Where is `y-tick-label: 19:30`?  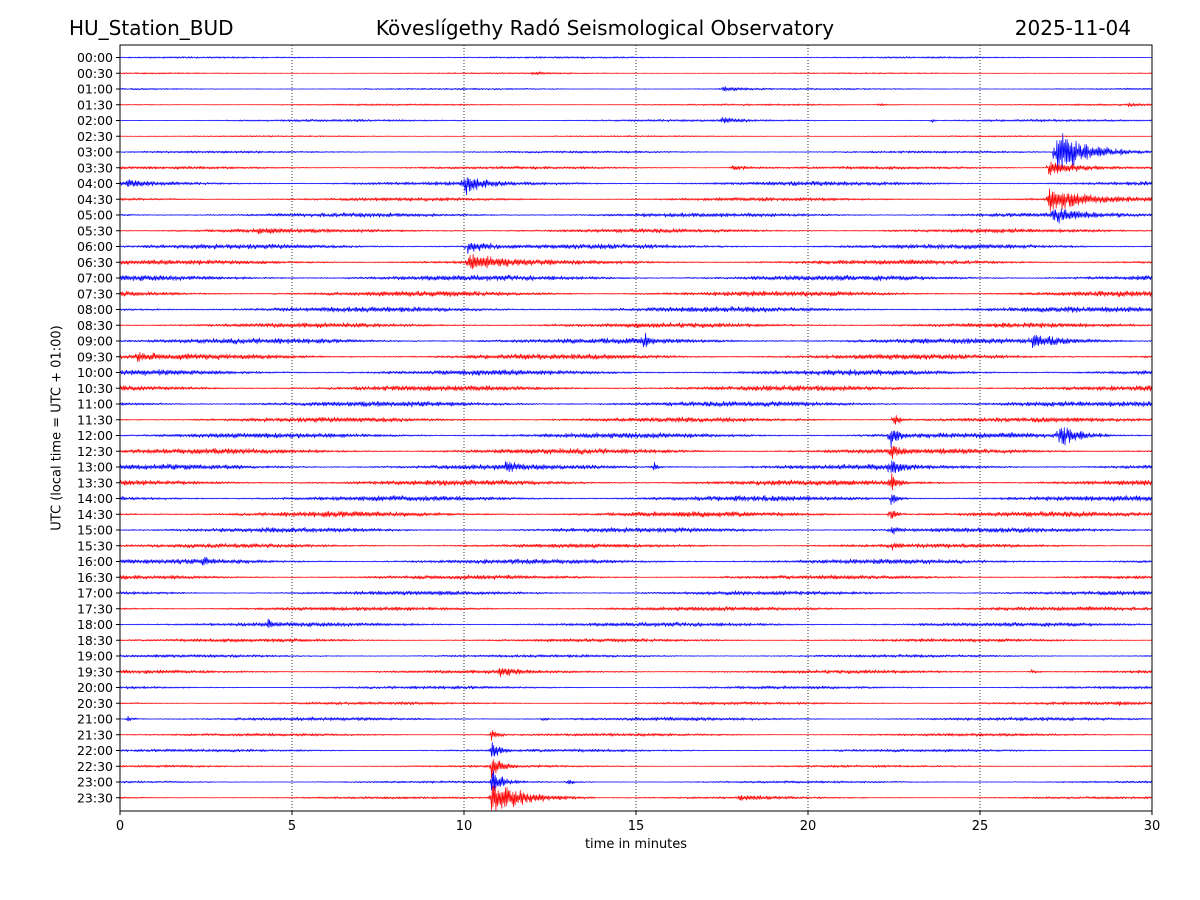 y-tick-label: 19:30 is located at coordinates (95, 671).